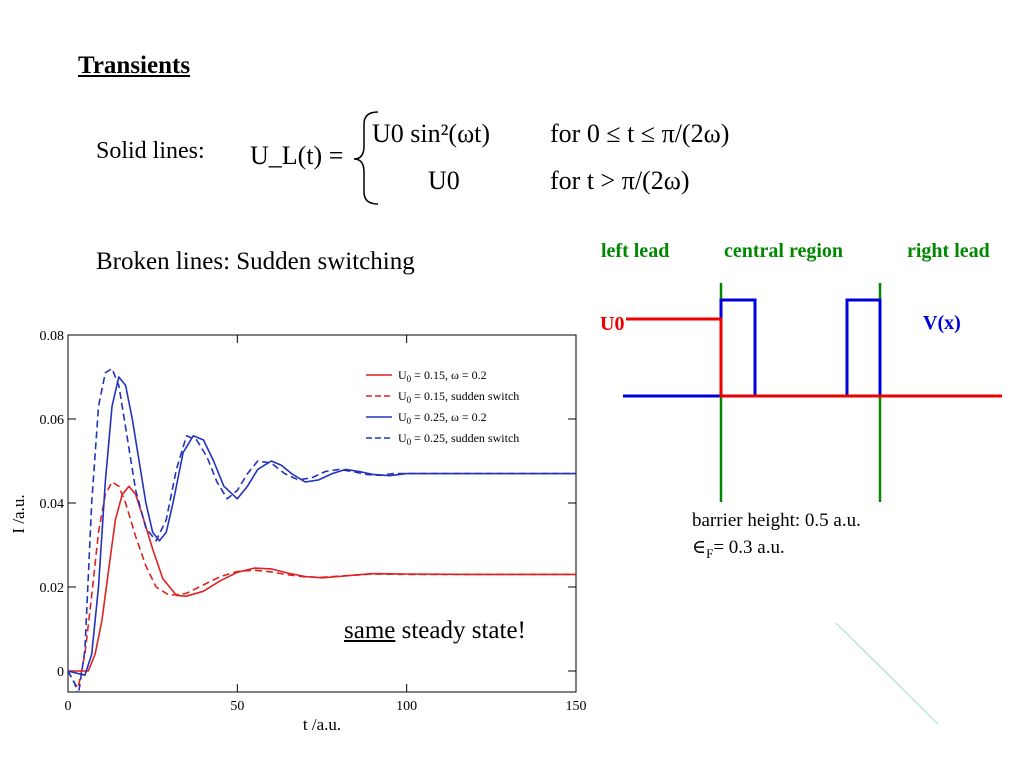  I want to click on potential-diagram: U0 V(x), so click(801, 392).